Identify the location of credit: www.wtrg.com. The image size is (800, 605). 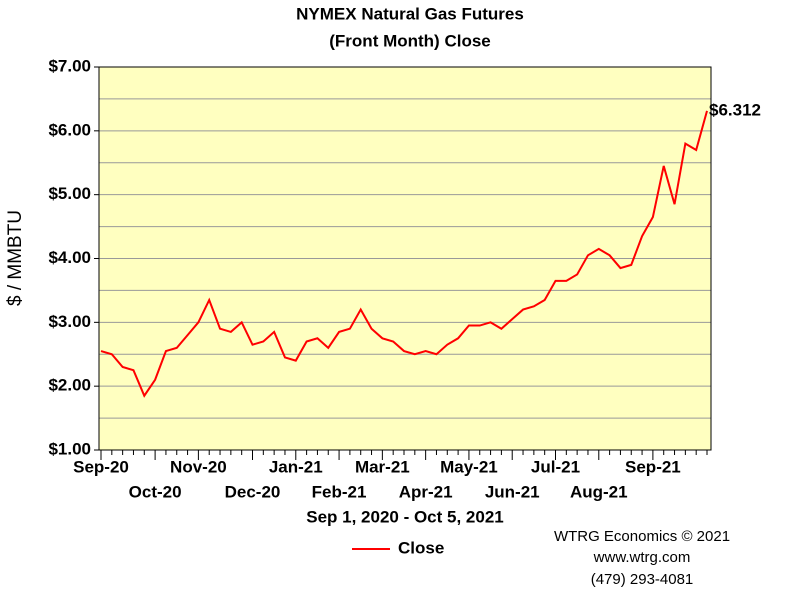
(642, 557).